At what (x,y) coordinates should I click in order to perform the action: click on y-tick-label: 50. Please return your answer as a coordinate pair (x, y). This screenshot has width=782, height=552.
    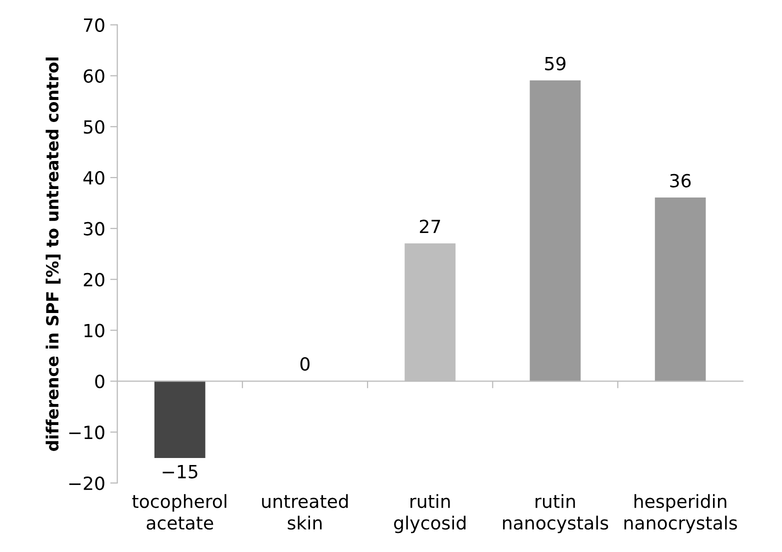
    Looking at the image, I should click on (94, 127).